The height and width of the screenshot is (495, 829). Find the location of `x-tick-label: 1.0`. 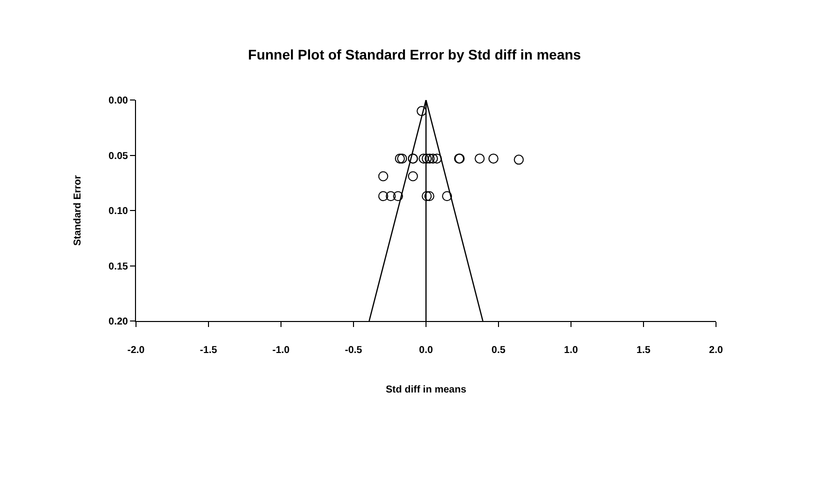

x-tick-label: 1.0 is located at coordinates (571, 350).